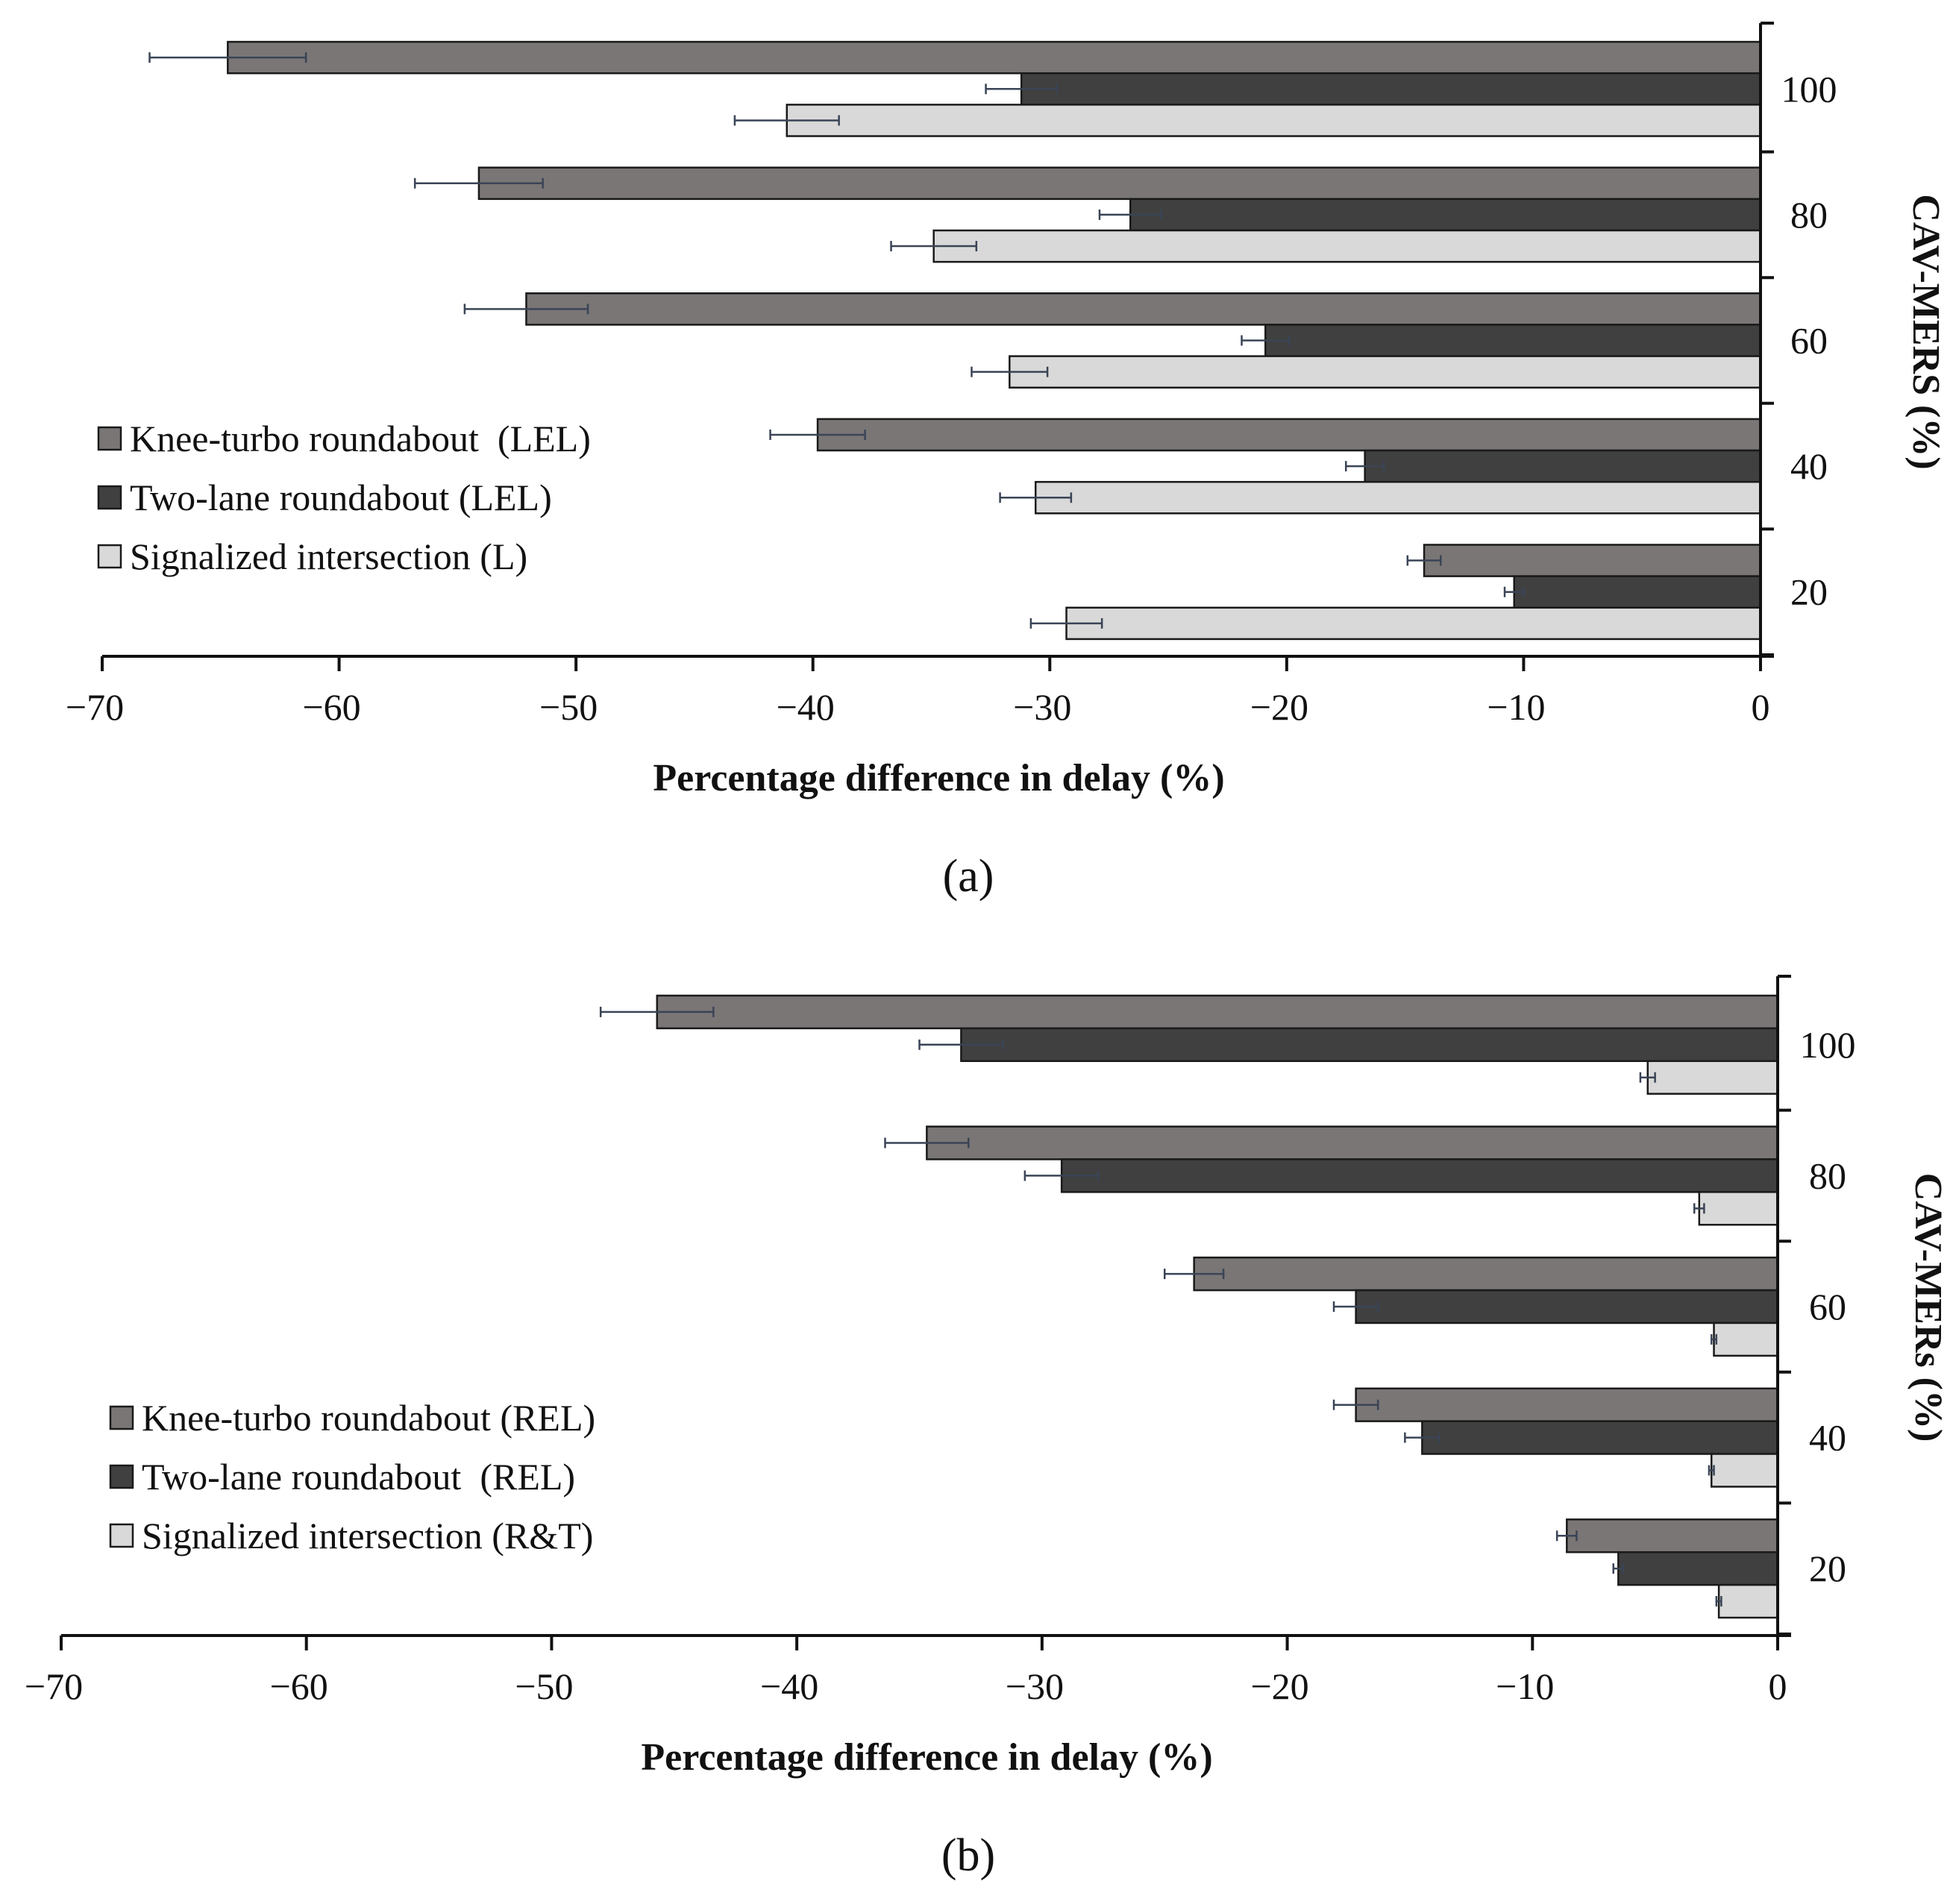 The width and height of the screenshot is (1950, 1904). I want to click on y-axis-title: CAV-MERs (%), so click(1928, 1307).